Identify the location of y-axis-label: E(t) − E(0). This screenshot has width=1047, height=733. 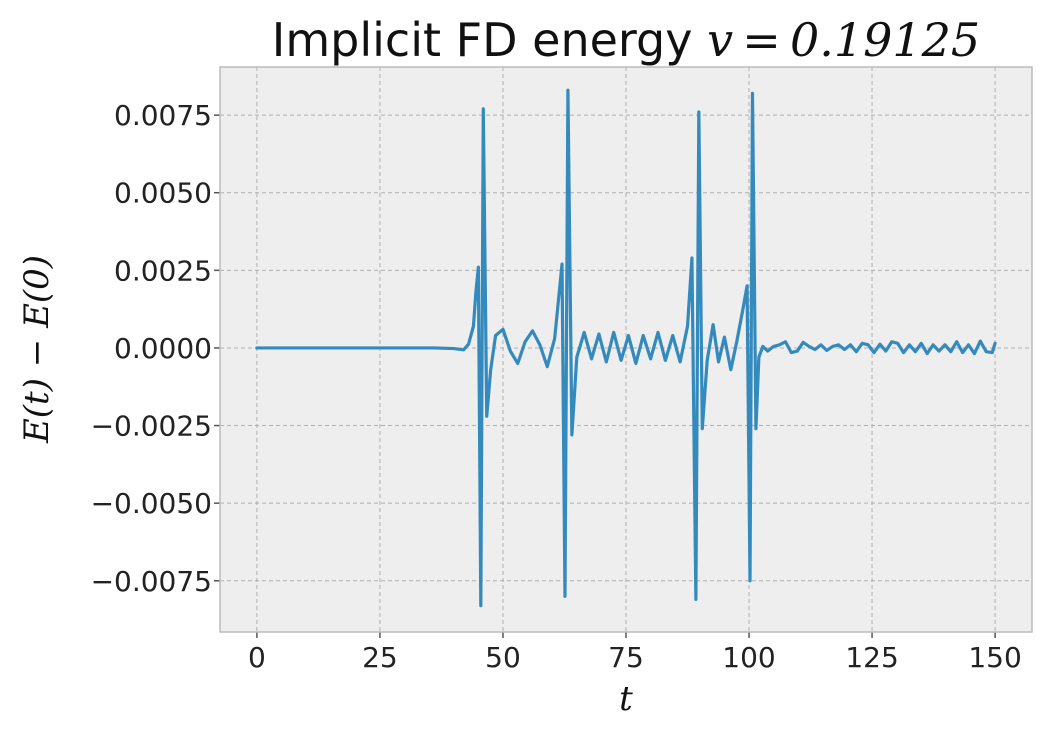
(37, 349).